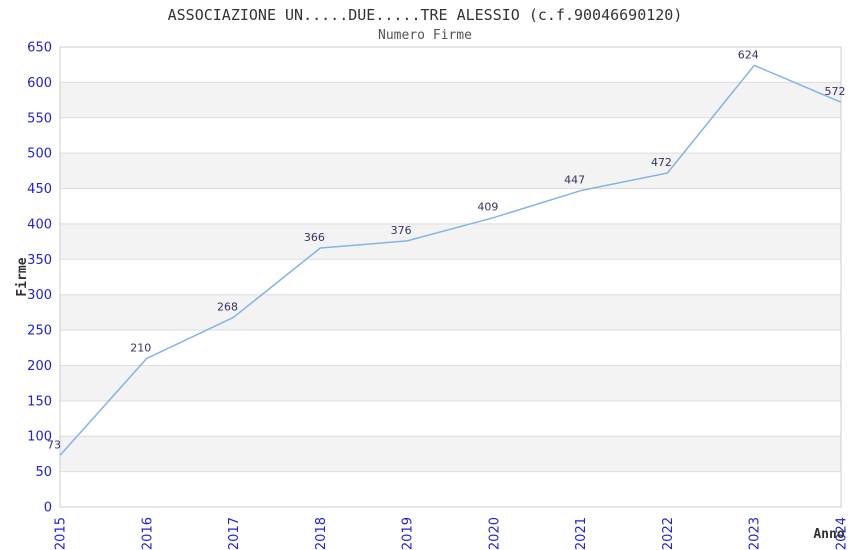 This screenshot has height=550, width=850. Describe the element at coordinates (39, 83) in the screenshot. I see `y-tick-label: 600` at that location.